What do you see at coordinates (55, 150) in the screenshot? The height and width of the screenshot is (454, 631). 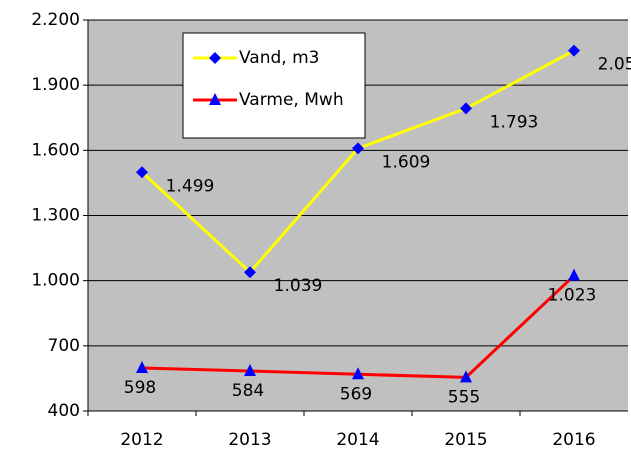 I see `y-tick-label: 1.600` at bounding box center [55, 150].